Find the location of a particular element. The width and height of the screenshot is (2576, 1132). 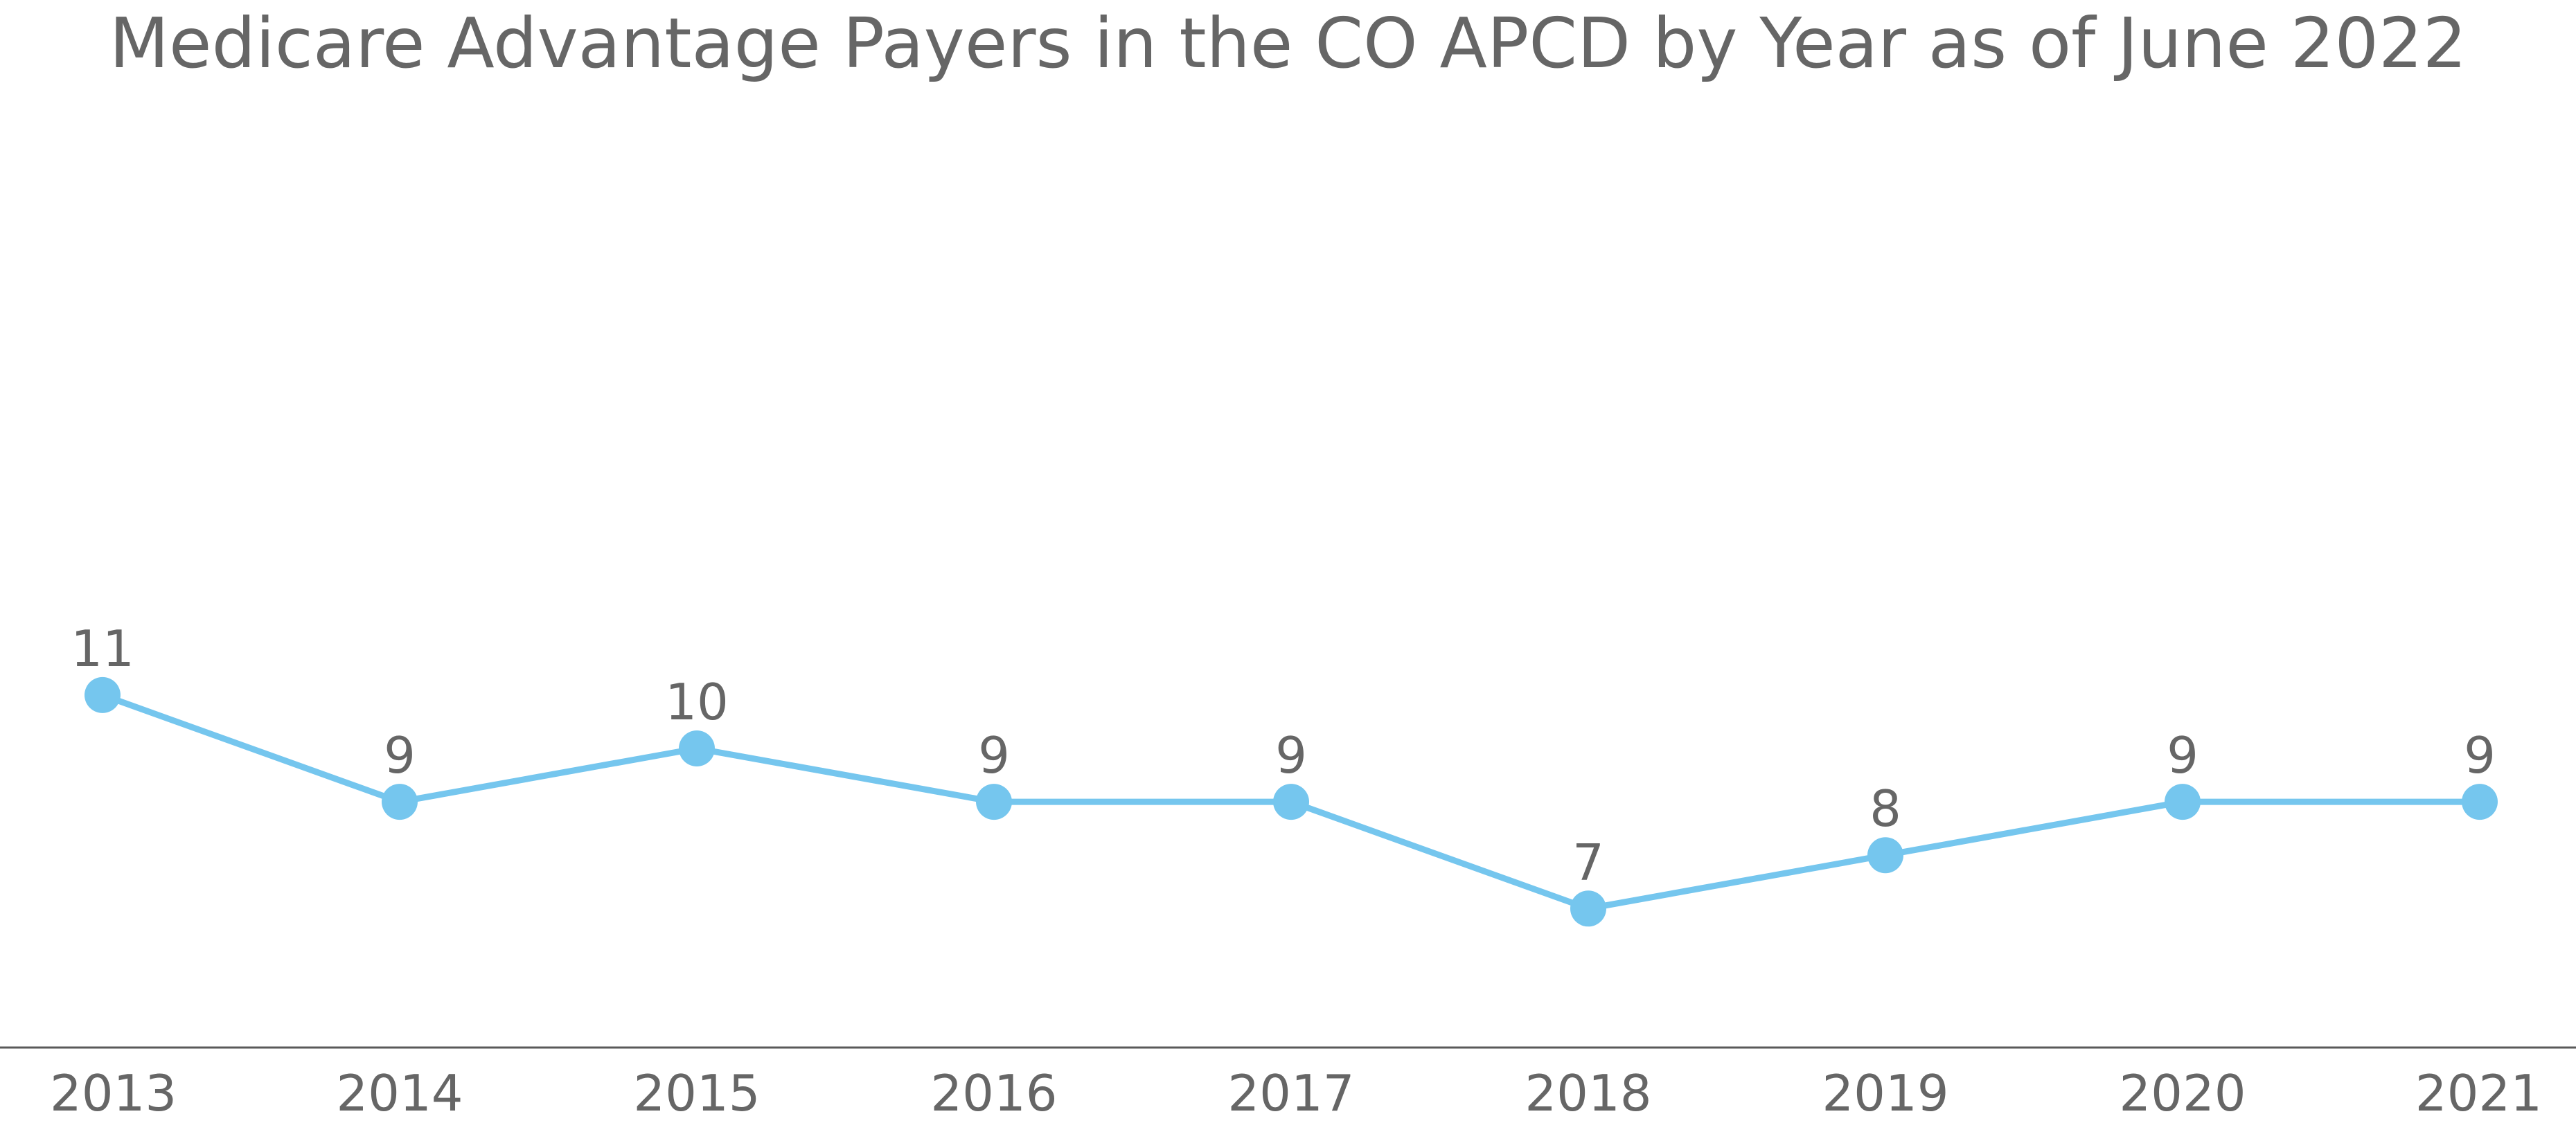

data-label-2014: 9 is located at coordinates (400, 755).